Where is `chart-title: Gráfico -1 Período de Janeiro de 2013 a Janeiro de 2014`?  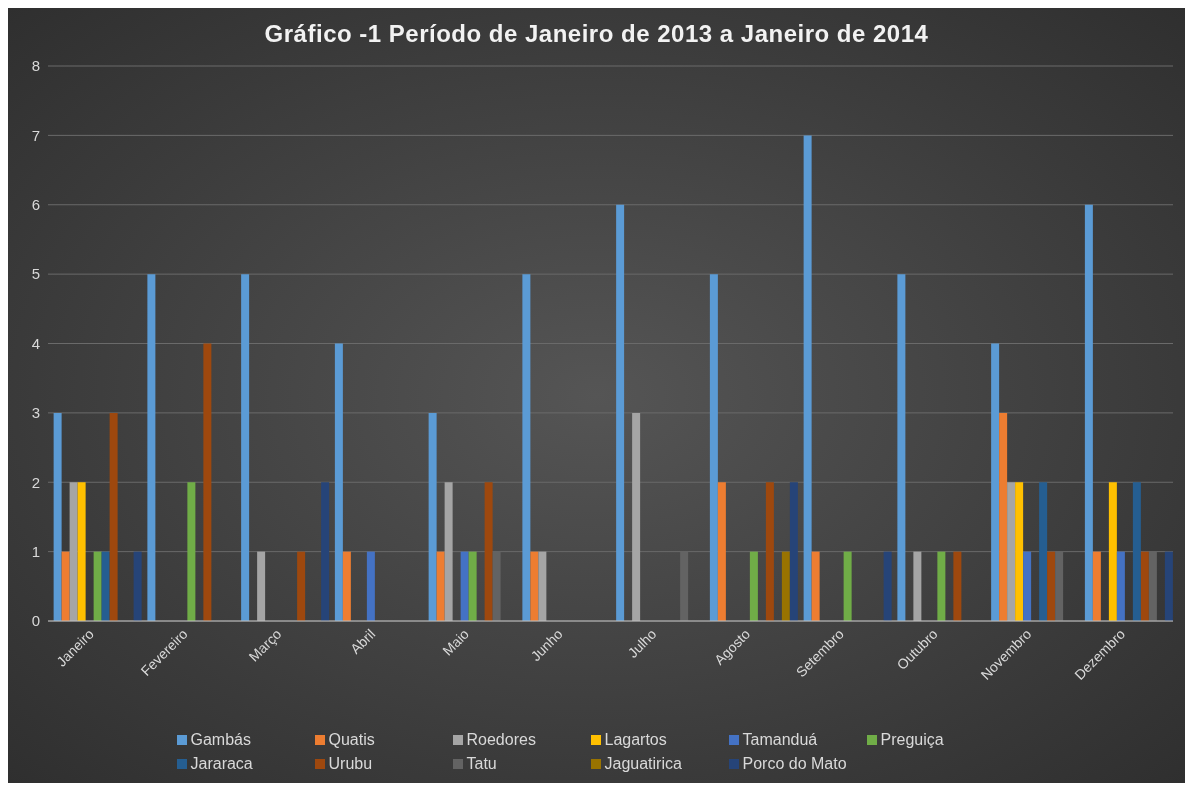 chart-title: Gráfico -1 Período de Janeiro de 2013 a Janeiro de 2014 is located at coordinates (596, 34).